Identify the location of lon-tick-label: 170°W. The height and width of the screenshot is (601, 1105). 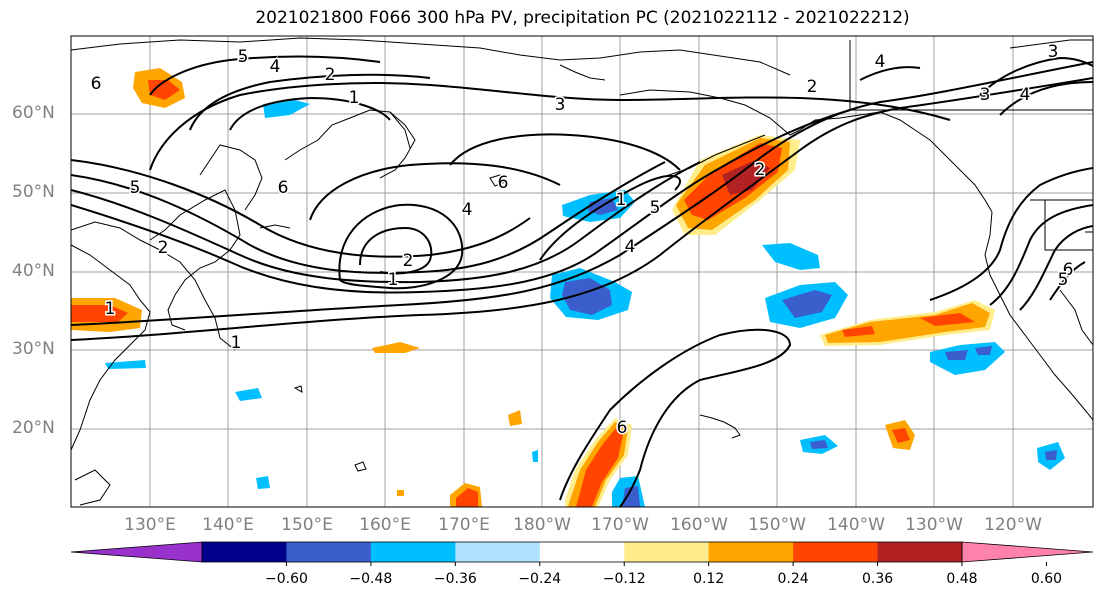
(620, 525).